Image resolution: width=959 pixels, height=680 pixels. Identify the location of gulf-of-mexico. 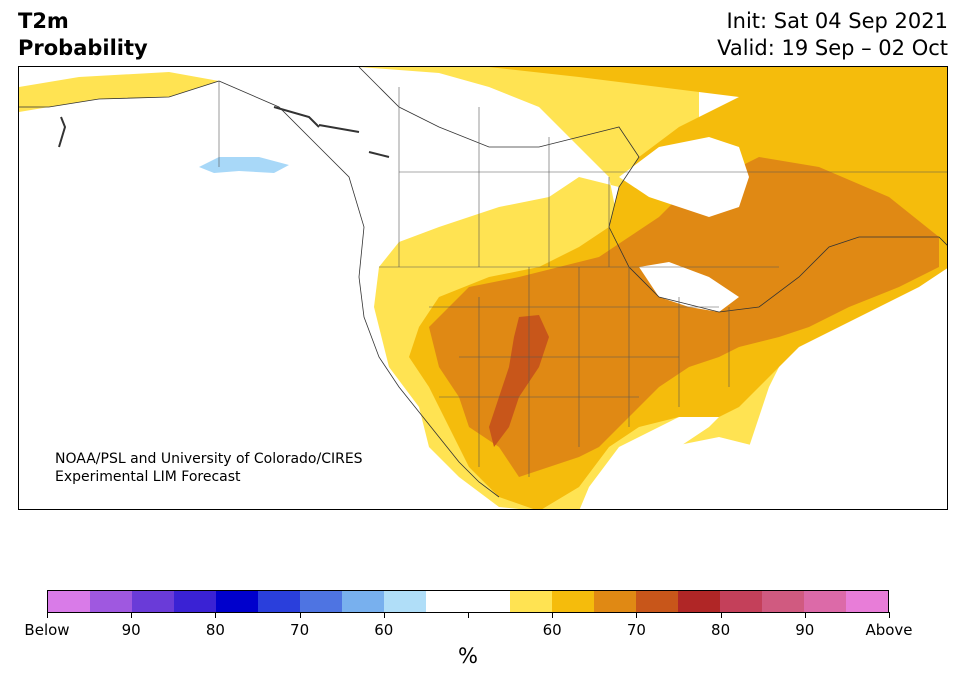
(689, 473).